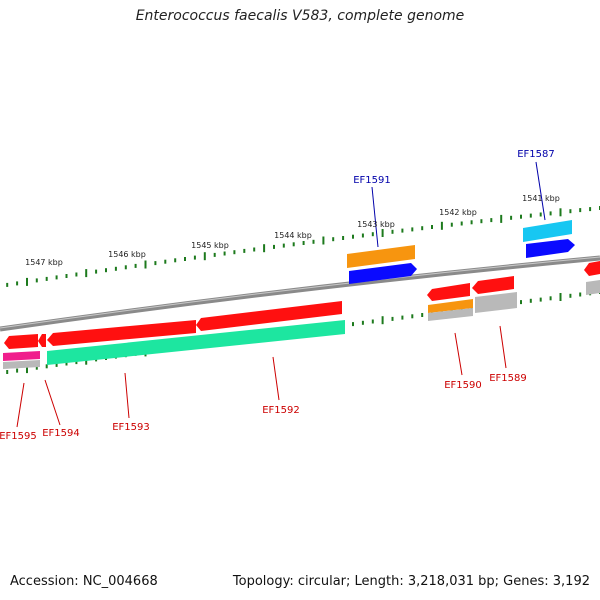 This screenshot has width=600, height=600. What do you see at coordinates (372, 180) in the screenshot?
I see `gene-label-ef1591: EF1591` at bounding box center [372, 180].